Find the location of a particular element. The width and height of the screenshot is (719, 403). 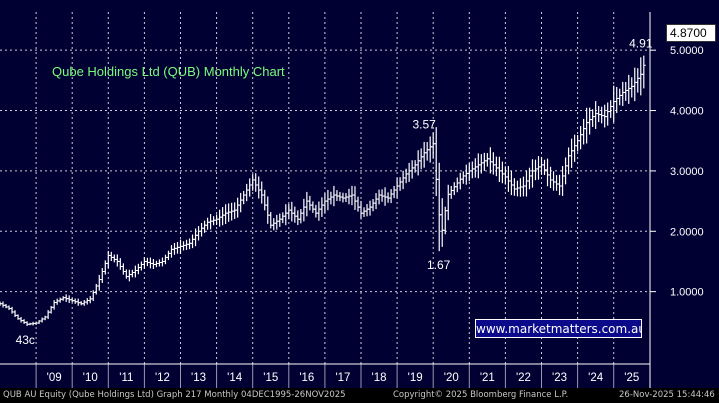

price-annotation: 43c is located at coordinates (25, 340).